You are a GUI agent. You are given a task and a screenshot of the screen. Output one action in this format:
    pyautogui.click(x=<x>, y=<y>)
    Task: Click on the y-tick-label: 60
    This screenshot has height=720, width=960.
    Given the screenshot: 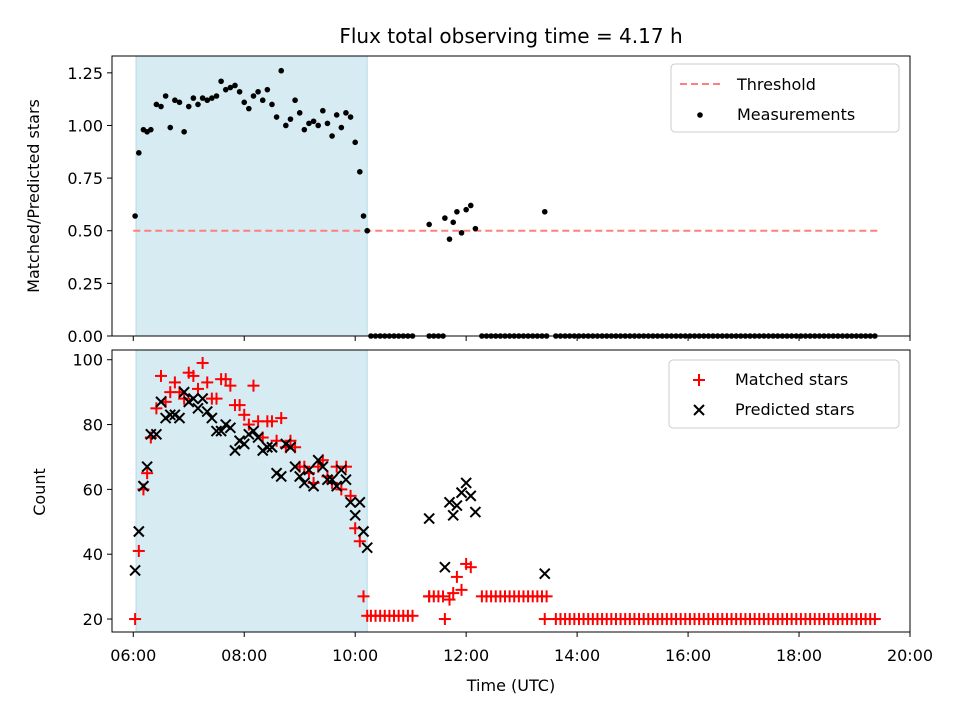 What is the action you would take?
    pyautogui.click(x=93, y=489)
    